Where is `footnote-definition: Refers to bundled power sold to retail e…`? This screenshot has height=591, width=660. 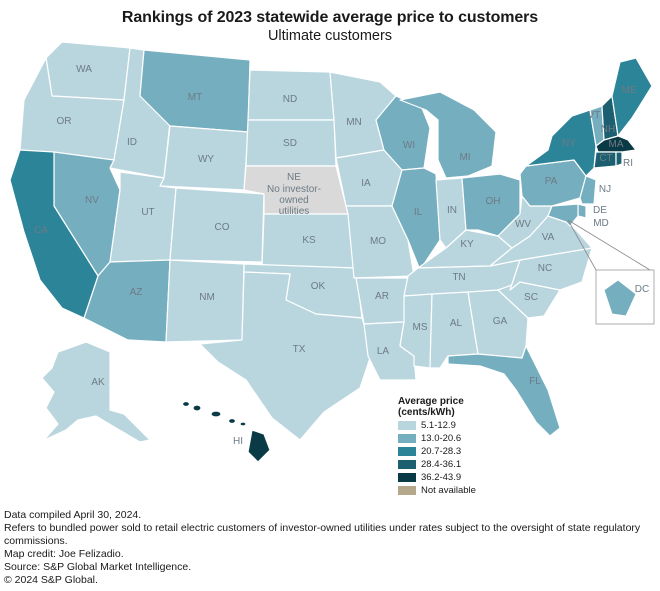
footnote-definition: Refers to bundled power sold to retail e… is located at coordinates (322, 534).